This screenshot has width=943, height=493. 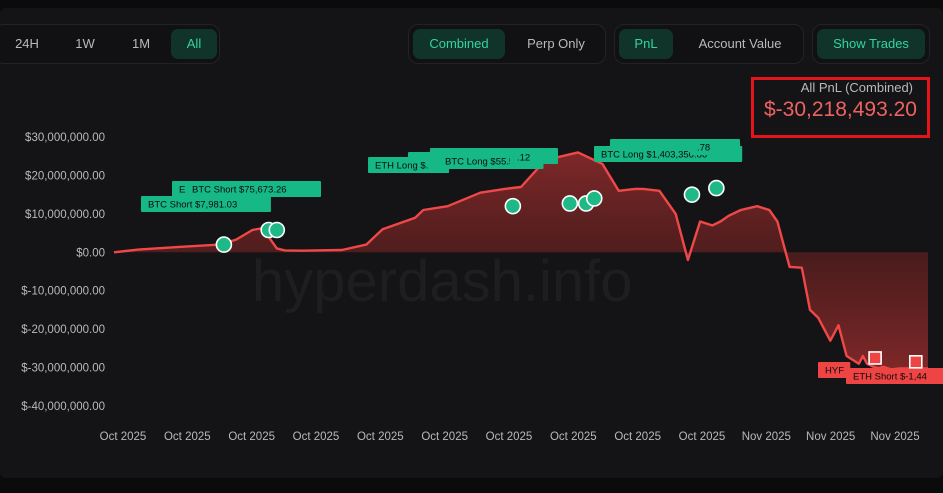 What do you see at coordinates (192, 205) in the screenshot?
I see `trade-label-text: BTC Short $7,981.03` at bounding box center [192, 205].